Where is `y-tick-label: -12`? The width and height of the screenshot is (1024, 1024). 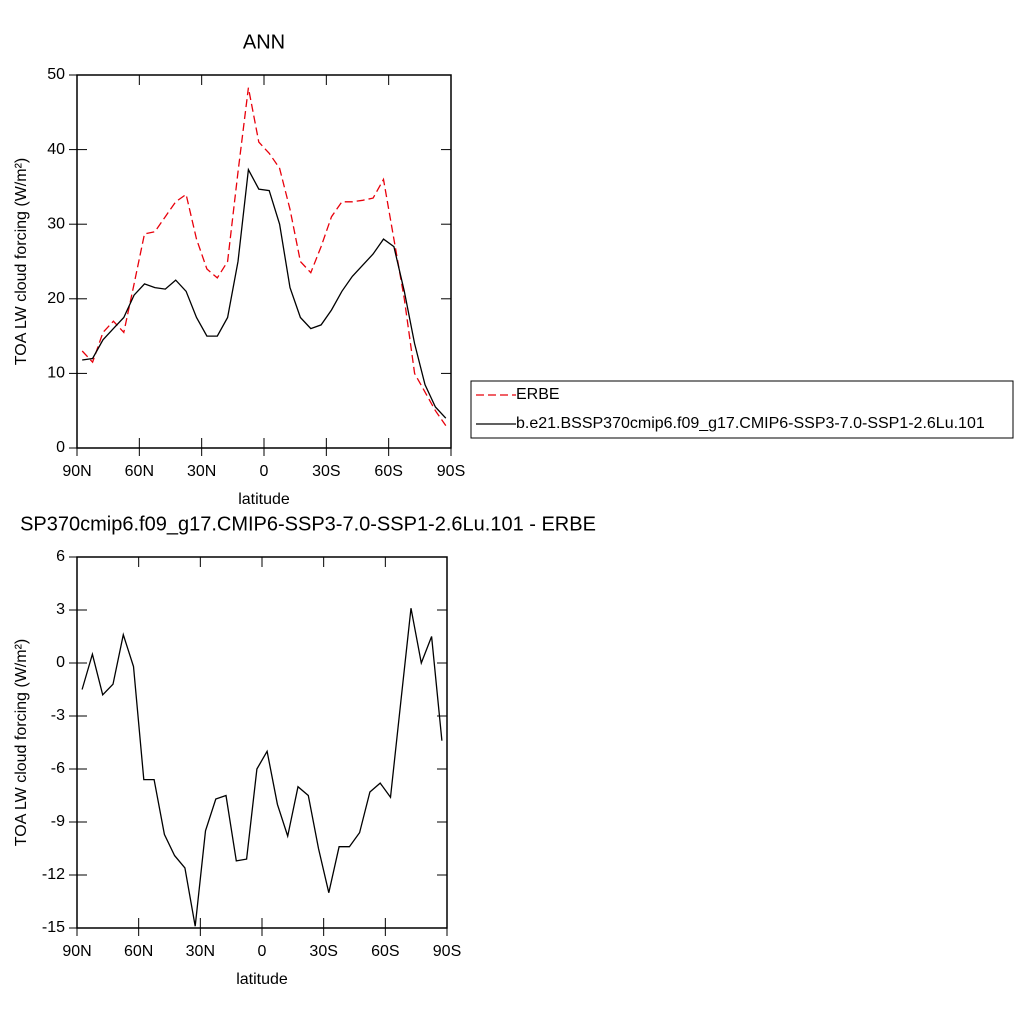 y-tick-label: -12 is located at coordinates (53, 874).